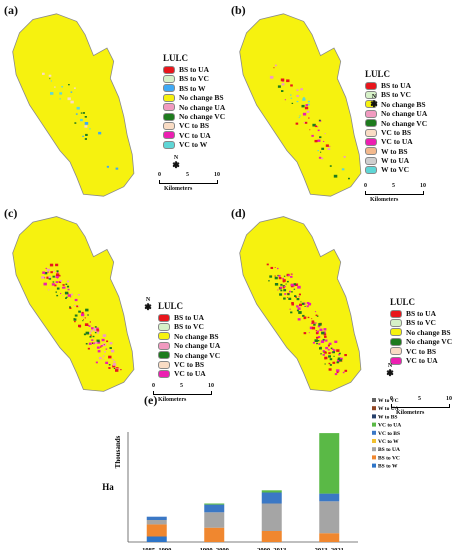  I want to click on scale-tick-label: 0, so click(159, 175).